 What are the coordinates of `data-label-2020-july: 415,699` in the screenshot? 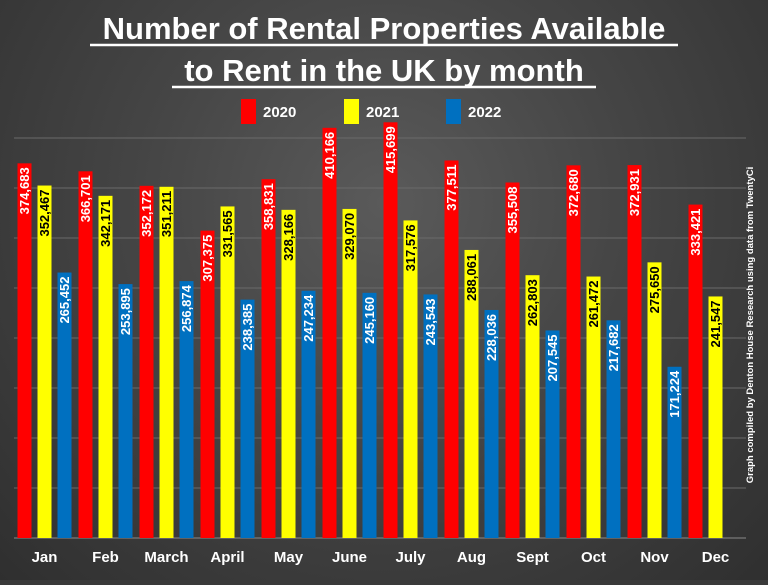 It's located at (390, 149).